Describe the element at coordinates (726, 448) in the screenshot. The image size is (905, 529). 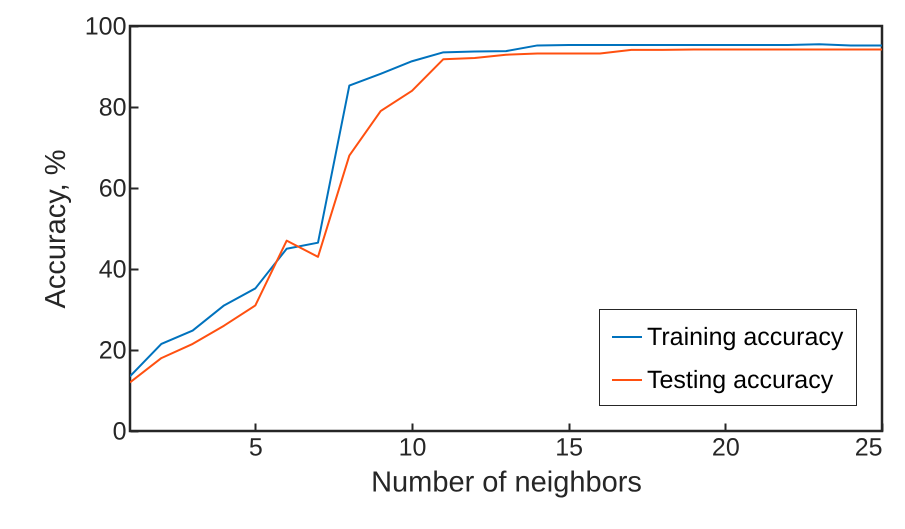
I see `x-tick-label: 20` at that location.